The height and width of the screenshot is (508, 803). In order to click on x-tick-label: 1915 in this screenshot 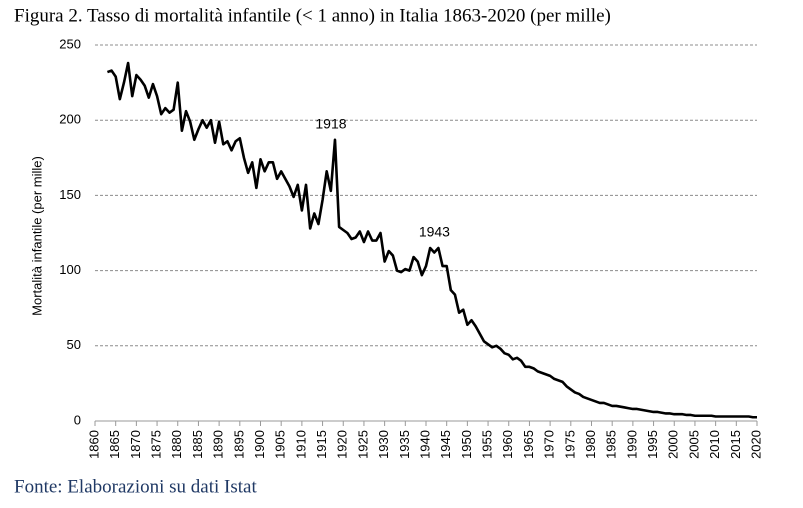, I will do `click(321, 444)`.